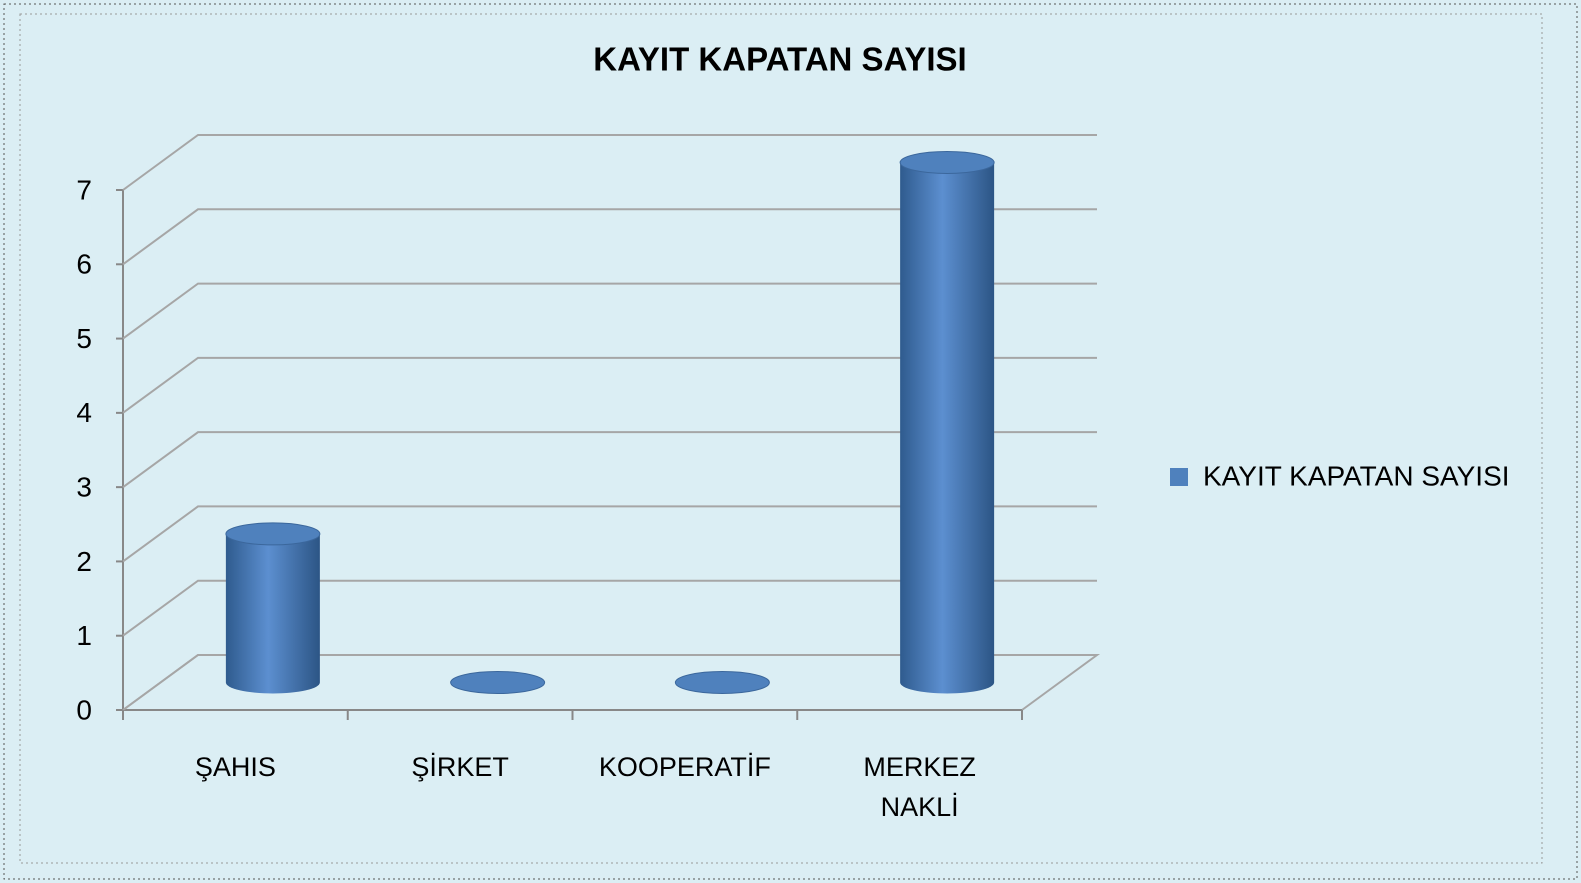  Describe the element at coordinates (1179, 477) in the screenshot. I see `legend-swatch` at that location.